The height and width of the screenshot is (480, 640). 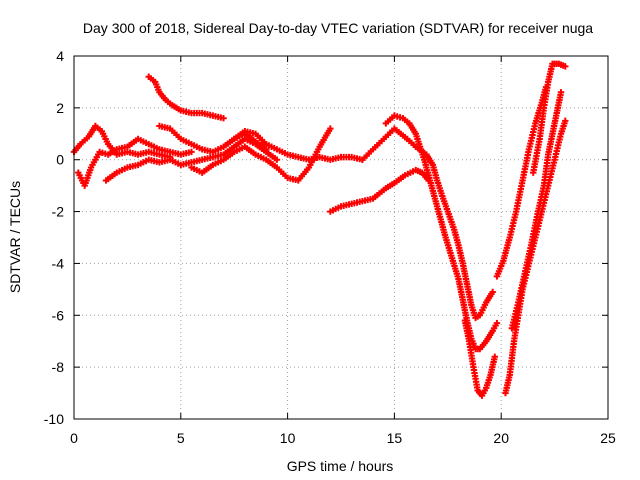 What do you see at coordinates (288, 438) in the screenshot?
I see `x-tick-label: 10` at bounding box center [288, 438].